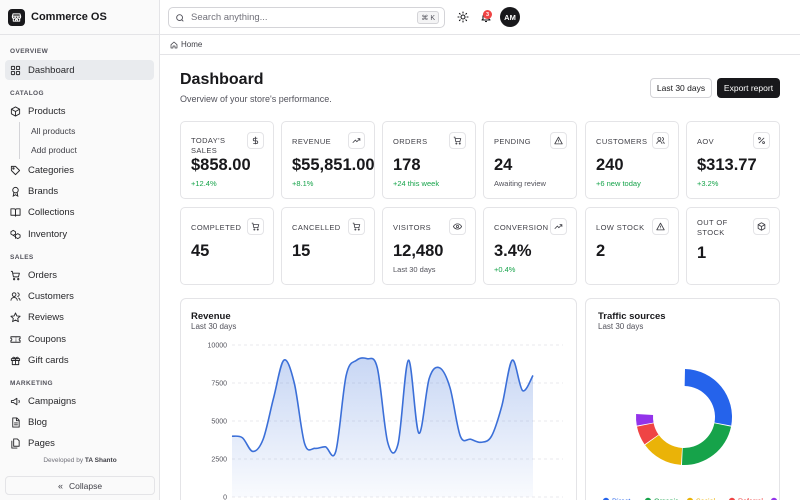 The image size is (800, 500). I want to click on sidebar-item-label: Inventory, so click(48, 234).